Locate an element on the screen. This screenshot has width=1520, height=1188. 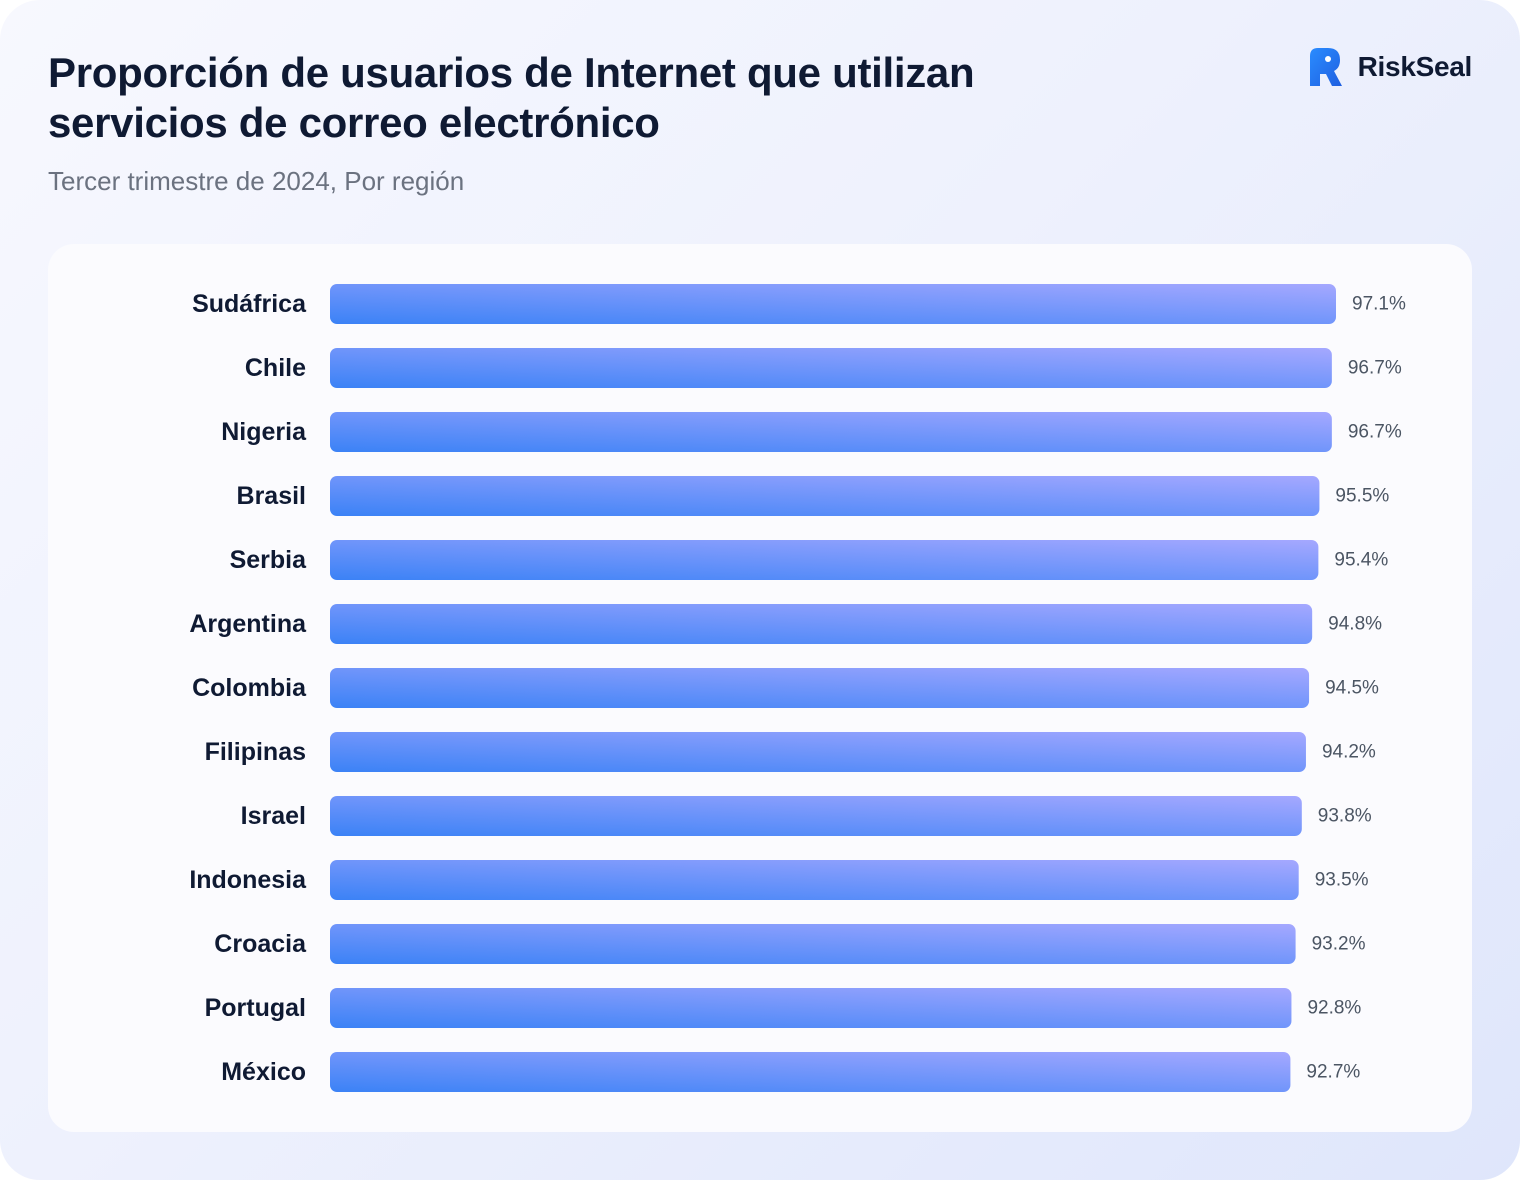
category-label: Indonesia is located at coordinates (248, 880).